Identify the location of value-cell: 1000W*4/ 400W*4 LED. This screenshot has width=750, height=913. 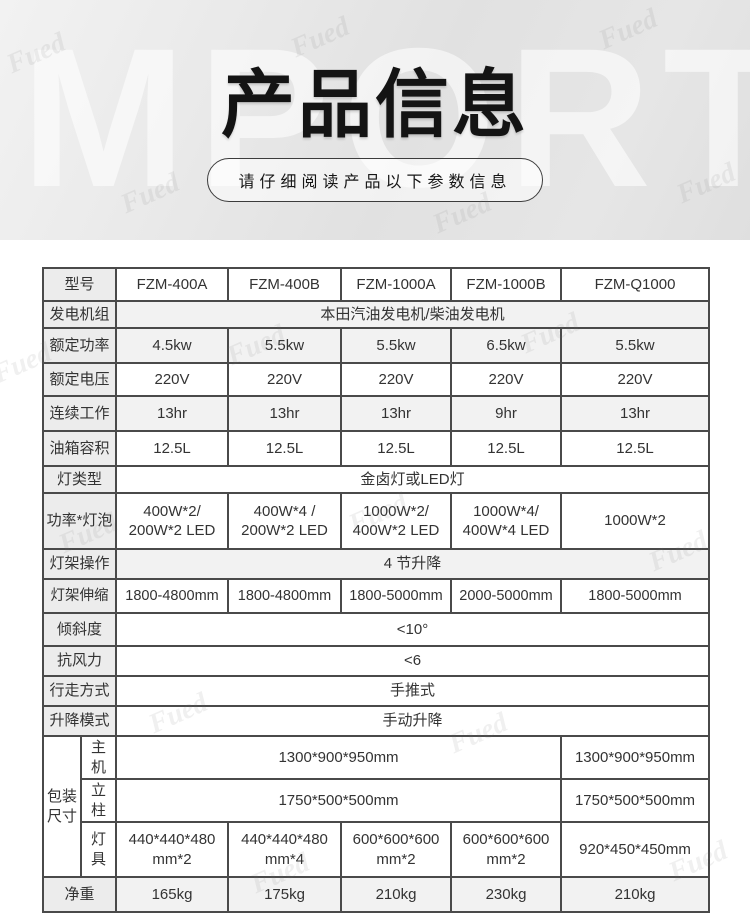
(506, 521).